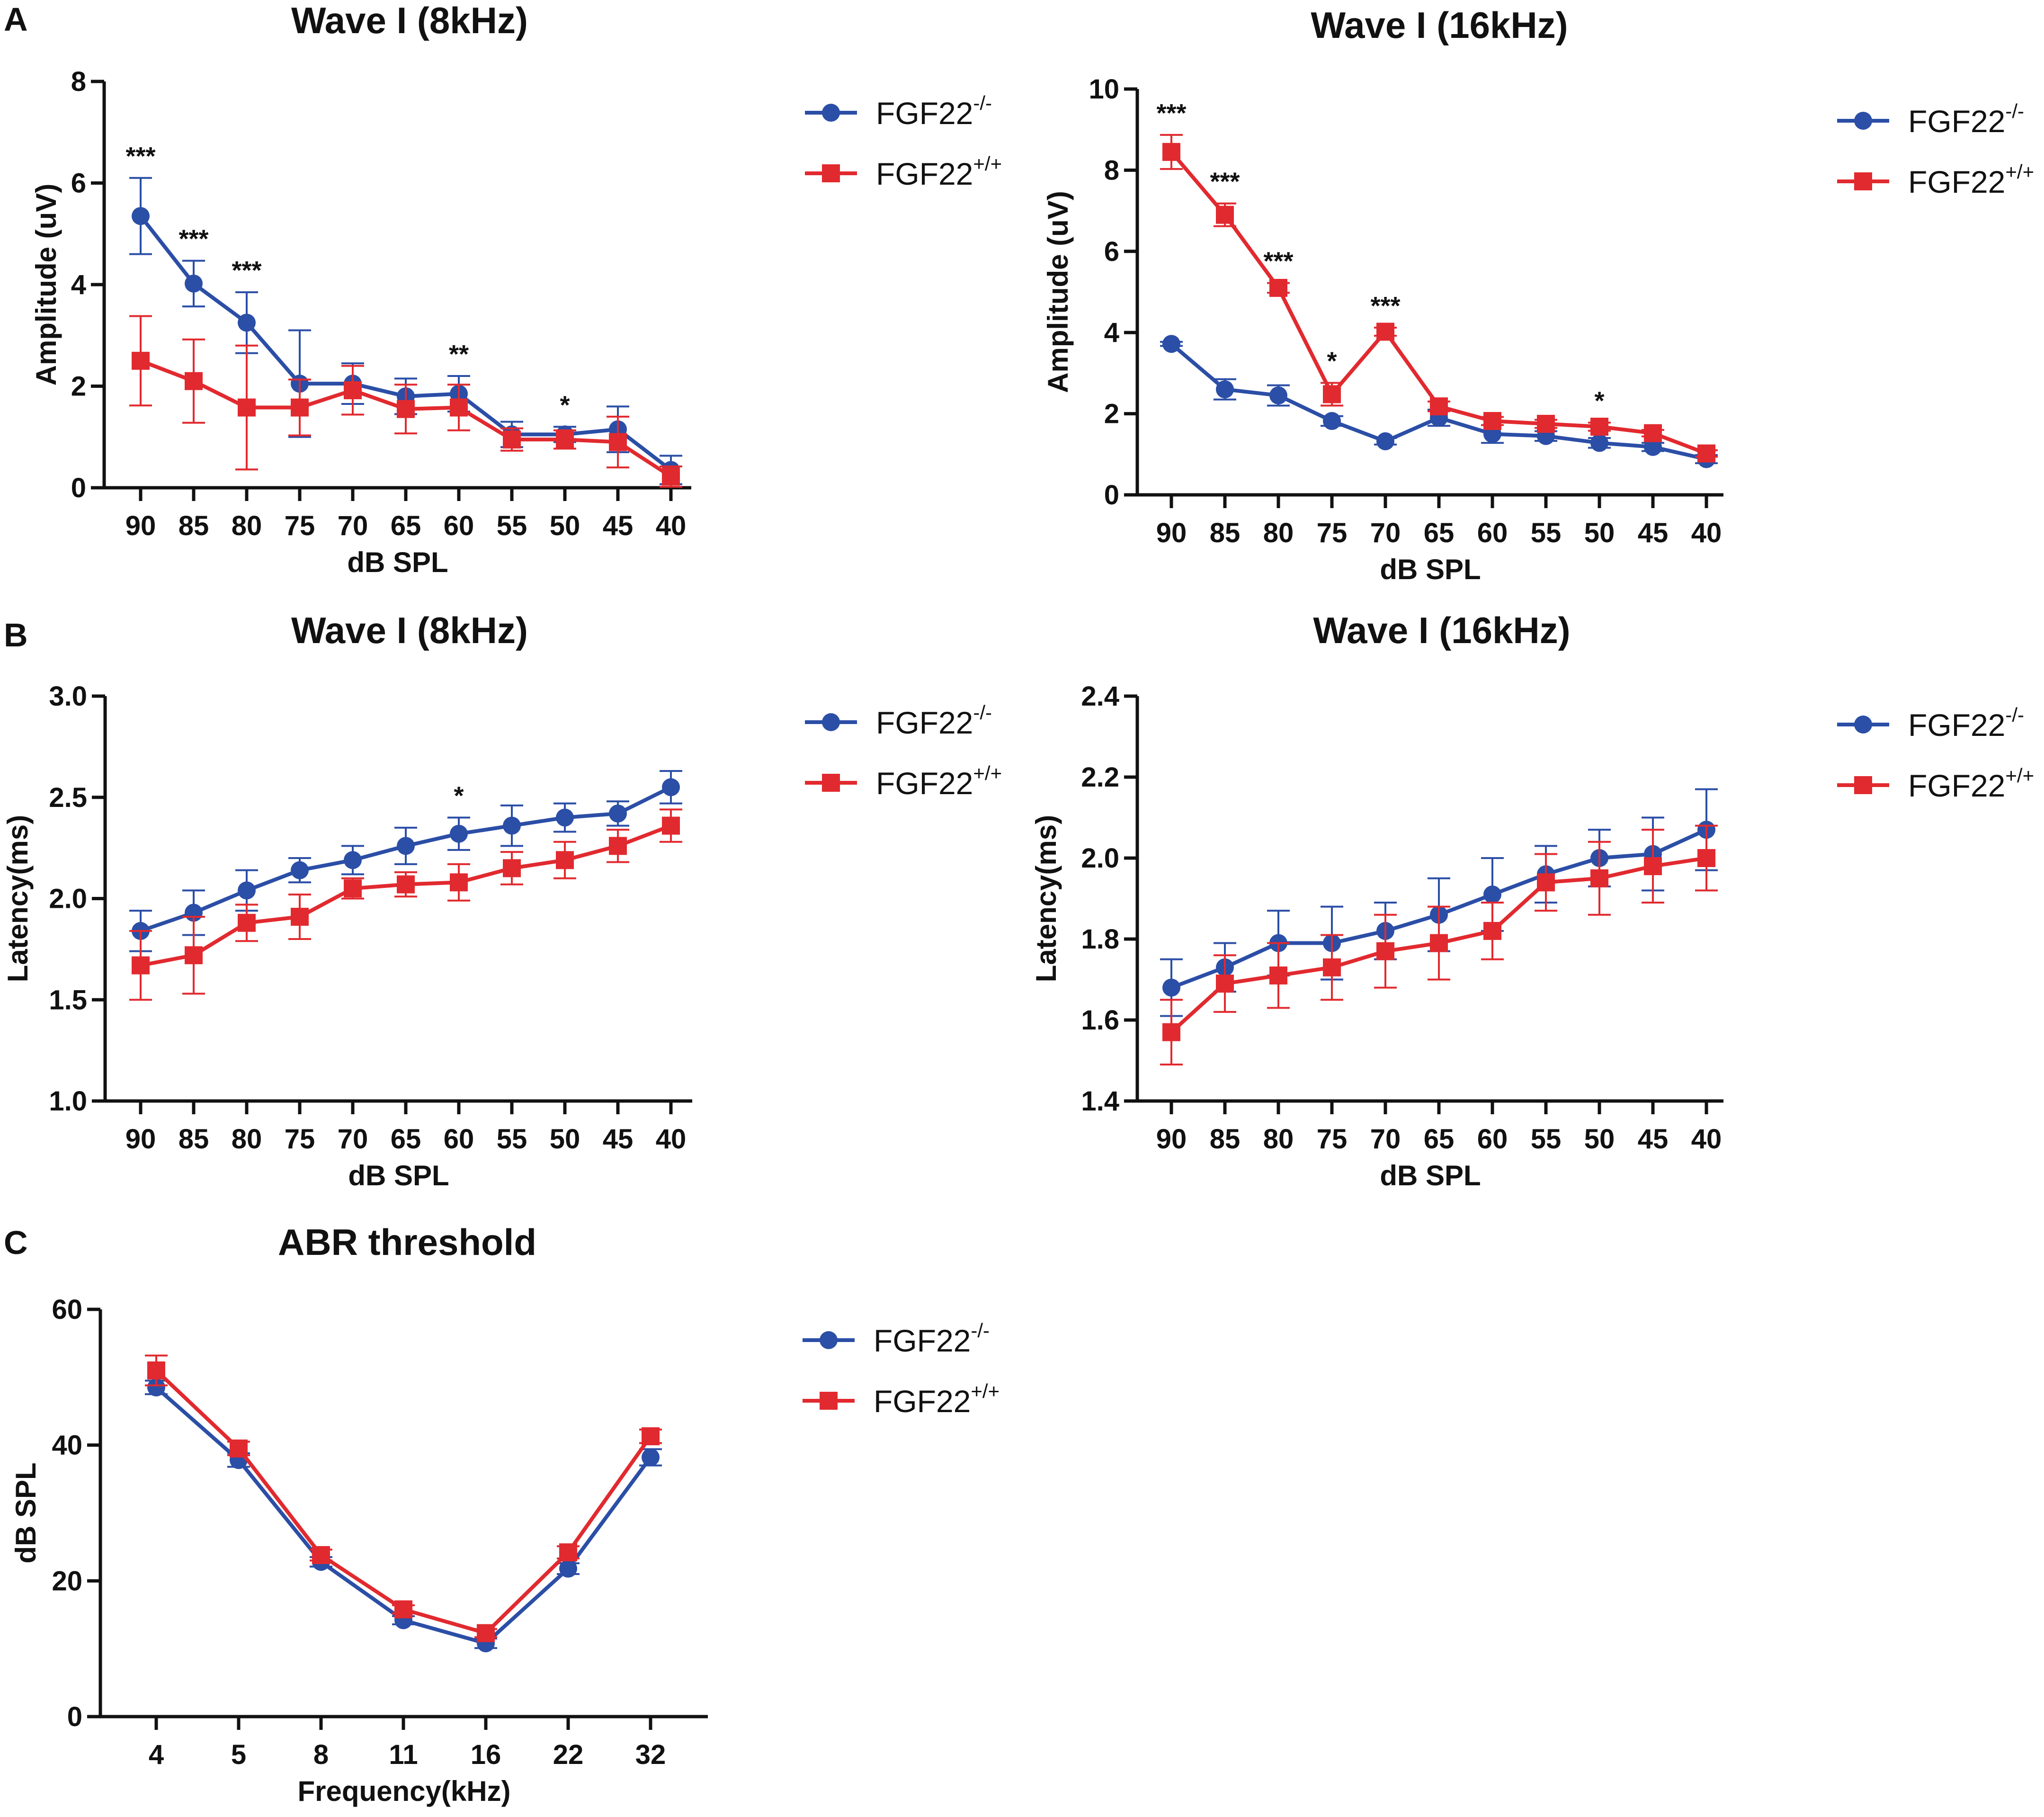 The height and width of the screenshot is (1817, 2044). What do you see at coordinates (238, 1754) in the screenshot?
I see `x-tick-label: 5` at bounding box center [238, 1754].